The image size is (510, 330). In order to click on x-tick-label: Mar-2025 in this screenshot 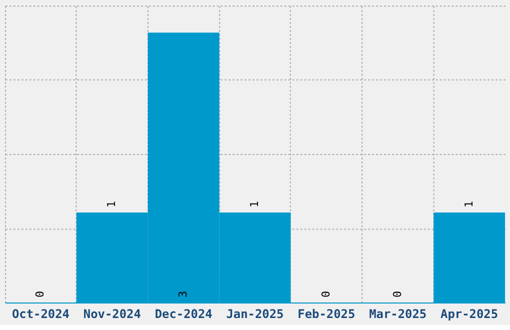, I will do `click(398, 313)`.